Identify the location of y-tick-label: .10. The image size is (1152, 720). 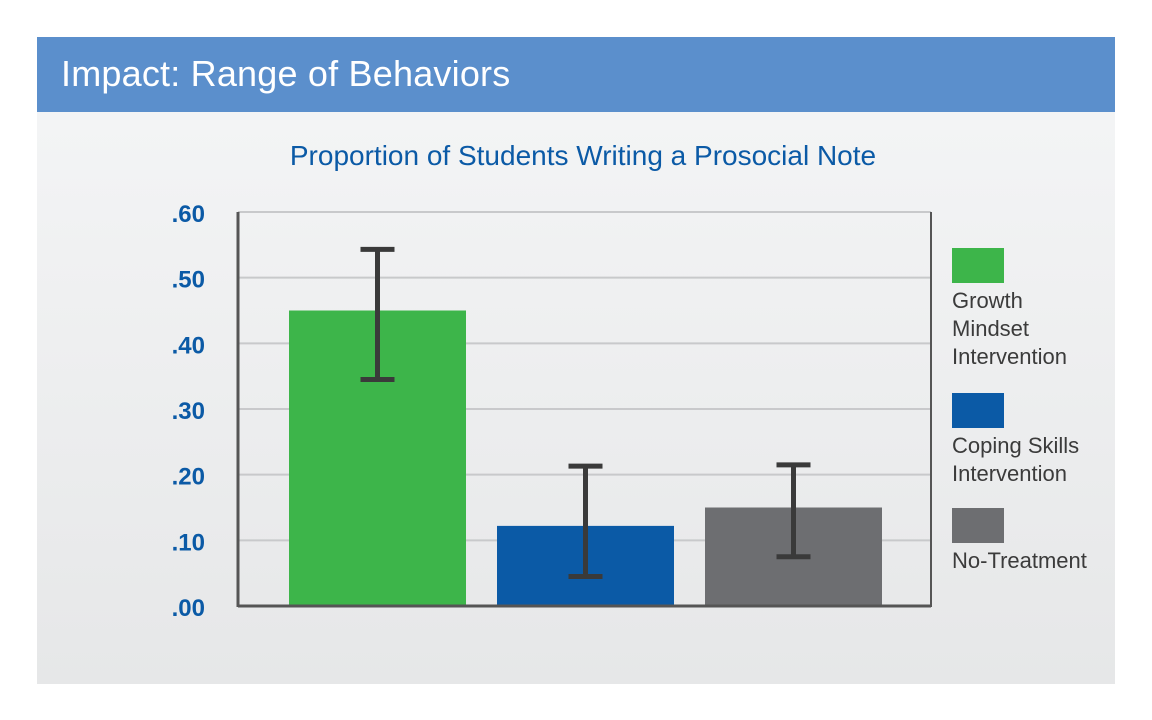
(188, 542).